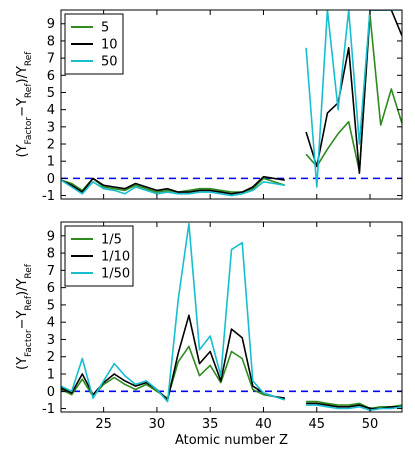 The width and height of the screenshot is (415, 457). Describe the element at coordinates (210, 424) in the screenshot. I see `x-tick-label: 35` at that location.